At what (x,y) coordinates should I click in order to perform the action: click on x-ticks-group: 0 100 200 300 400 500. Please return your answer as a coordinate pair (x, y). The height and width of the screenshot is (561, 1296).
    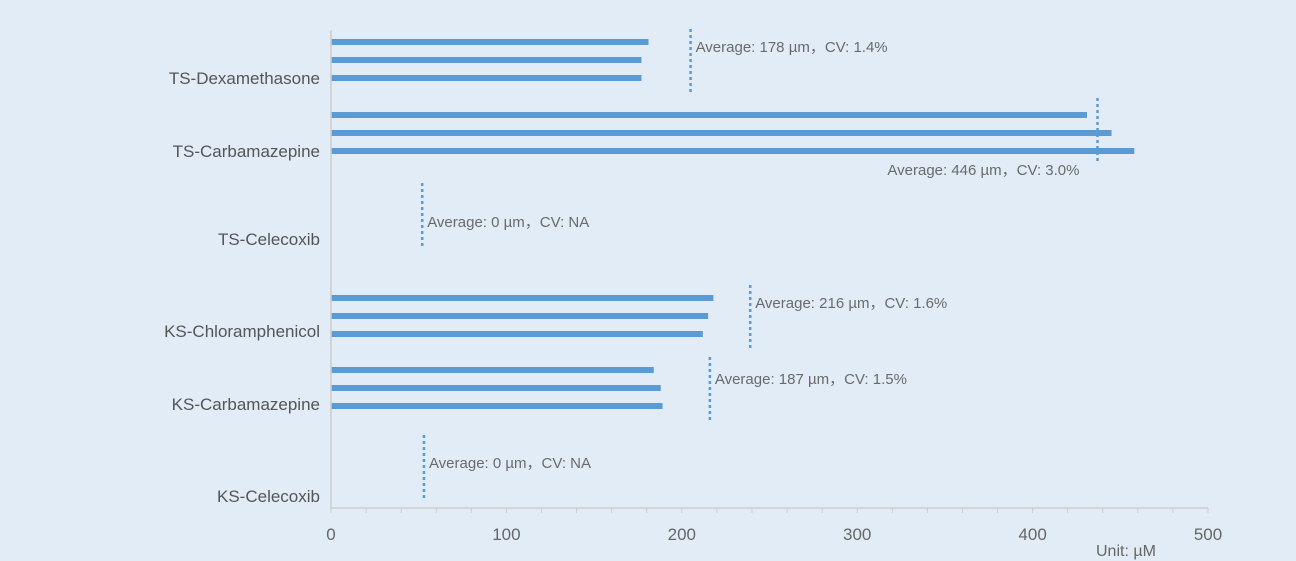
    Looking at the image, I should click on (774, 526).